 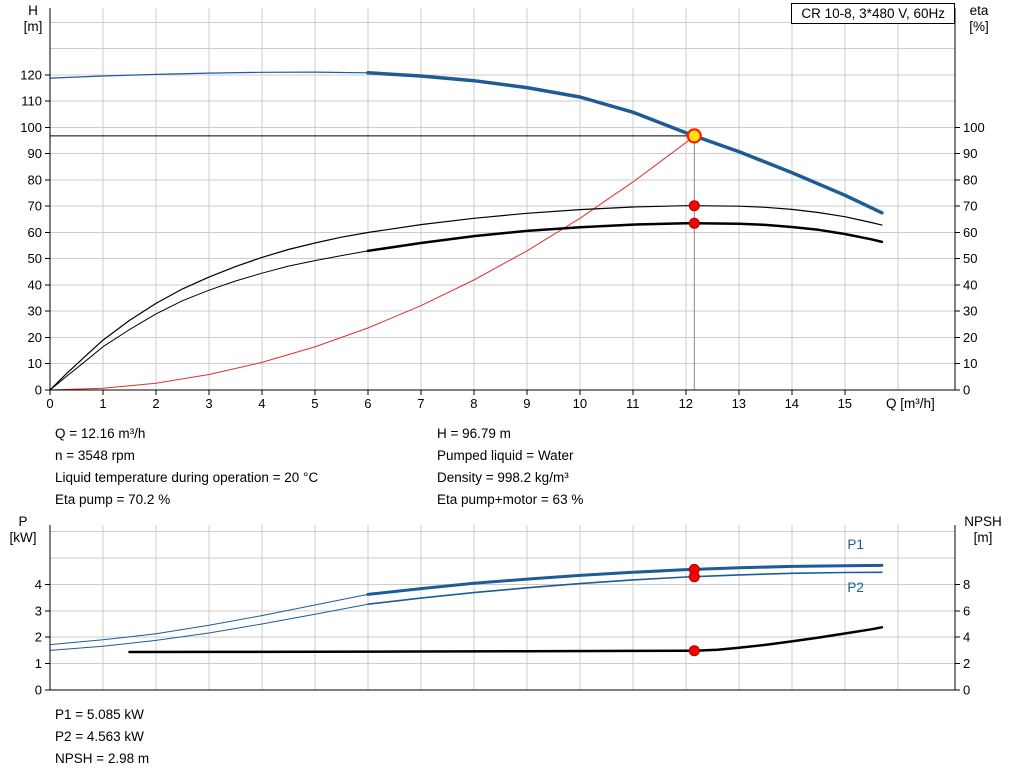 What do you see at coordinates (970, 258) in the screenshot?
I see `y2-tick-label: 50` at bounding box center [970, 258].